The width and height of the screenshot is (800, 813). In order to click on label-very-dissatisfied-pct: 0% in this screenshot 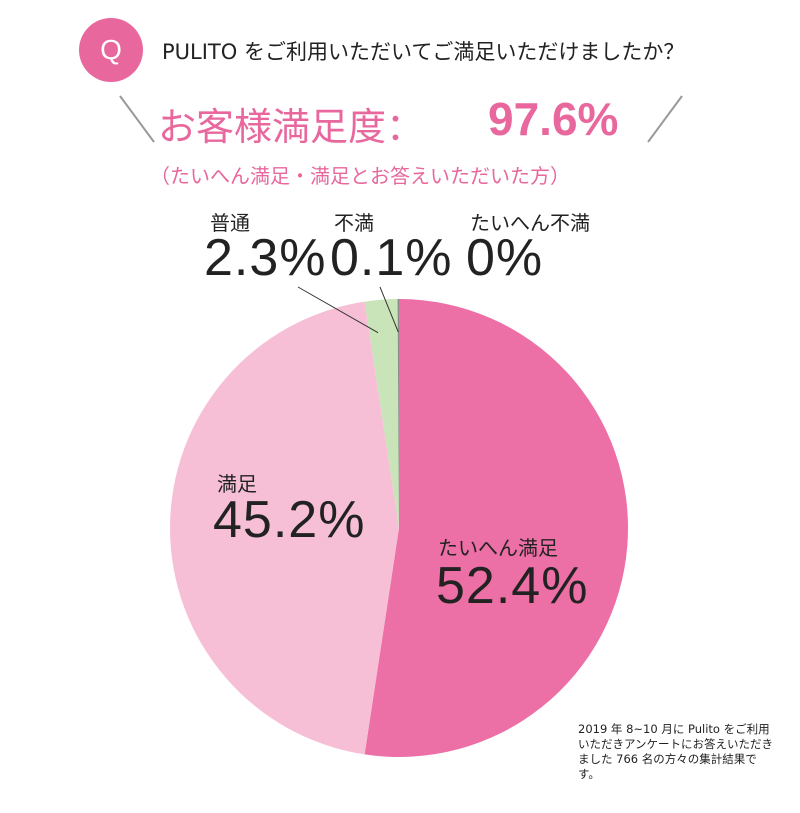, I will do `click(505, 258)`.